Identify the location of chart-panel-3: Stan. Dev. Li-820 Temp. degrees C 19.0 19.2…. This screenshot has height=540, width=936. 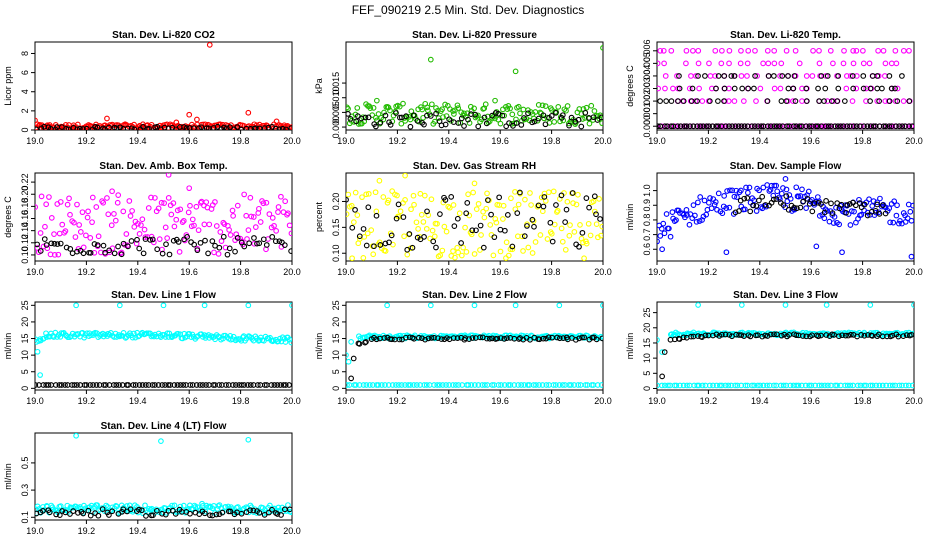
(774, 88).